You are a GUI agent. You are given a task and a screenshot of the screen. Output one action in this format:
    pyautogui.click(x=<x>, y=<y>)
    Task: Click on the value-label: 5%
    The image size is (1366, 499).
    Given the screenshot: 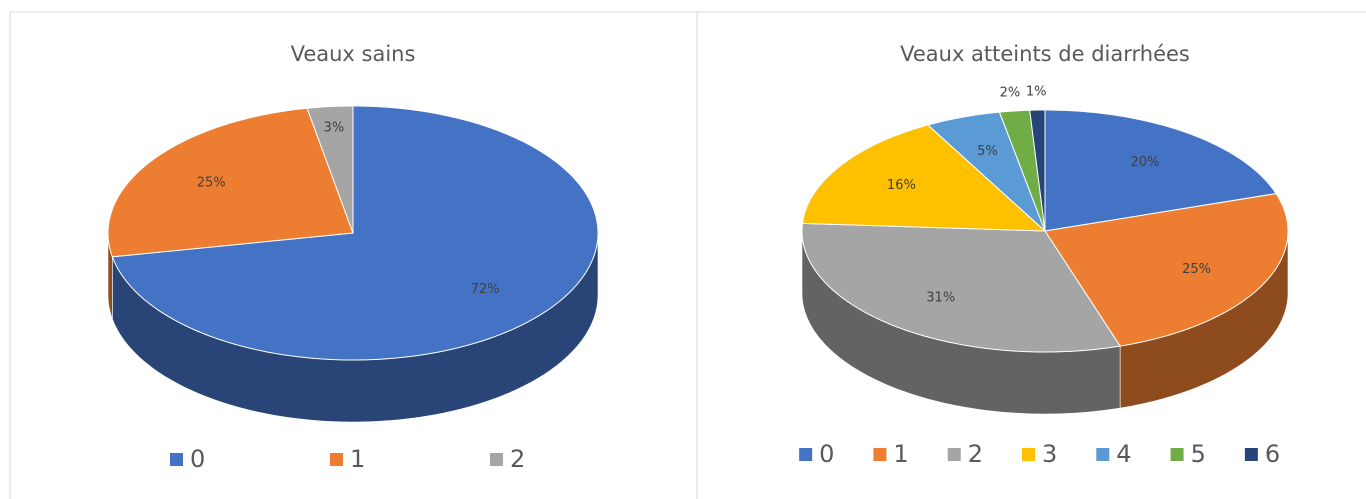 What is the action you would take?
    pyautogui.click(x=987, y=151)
    